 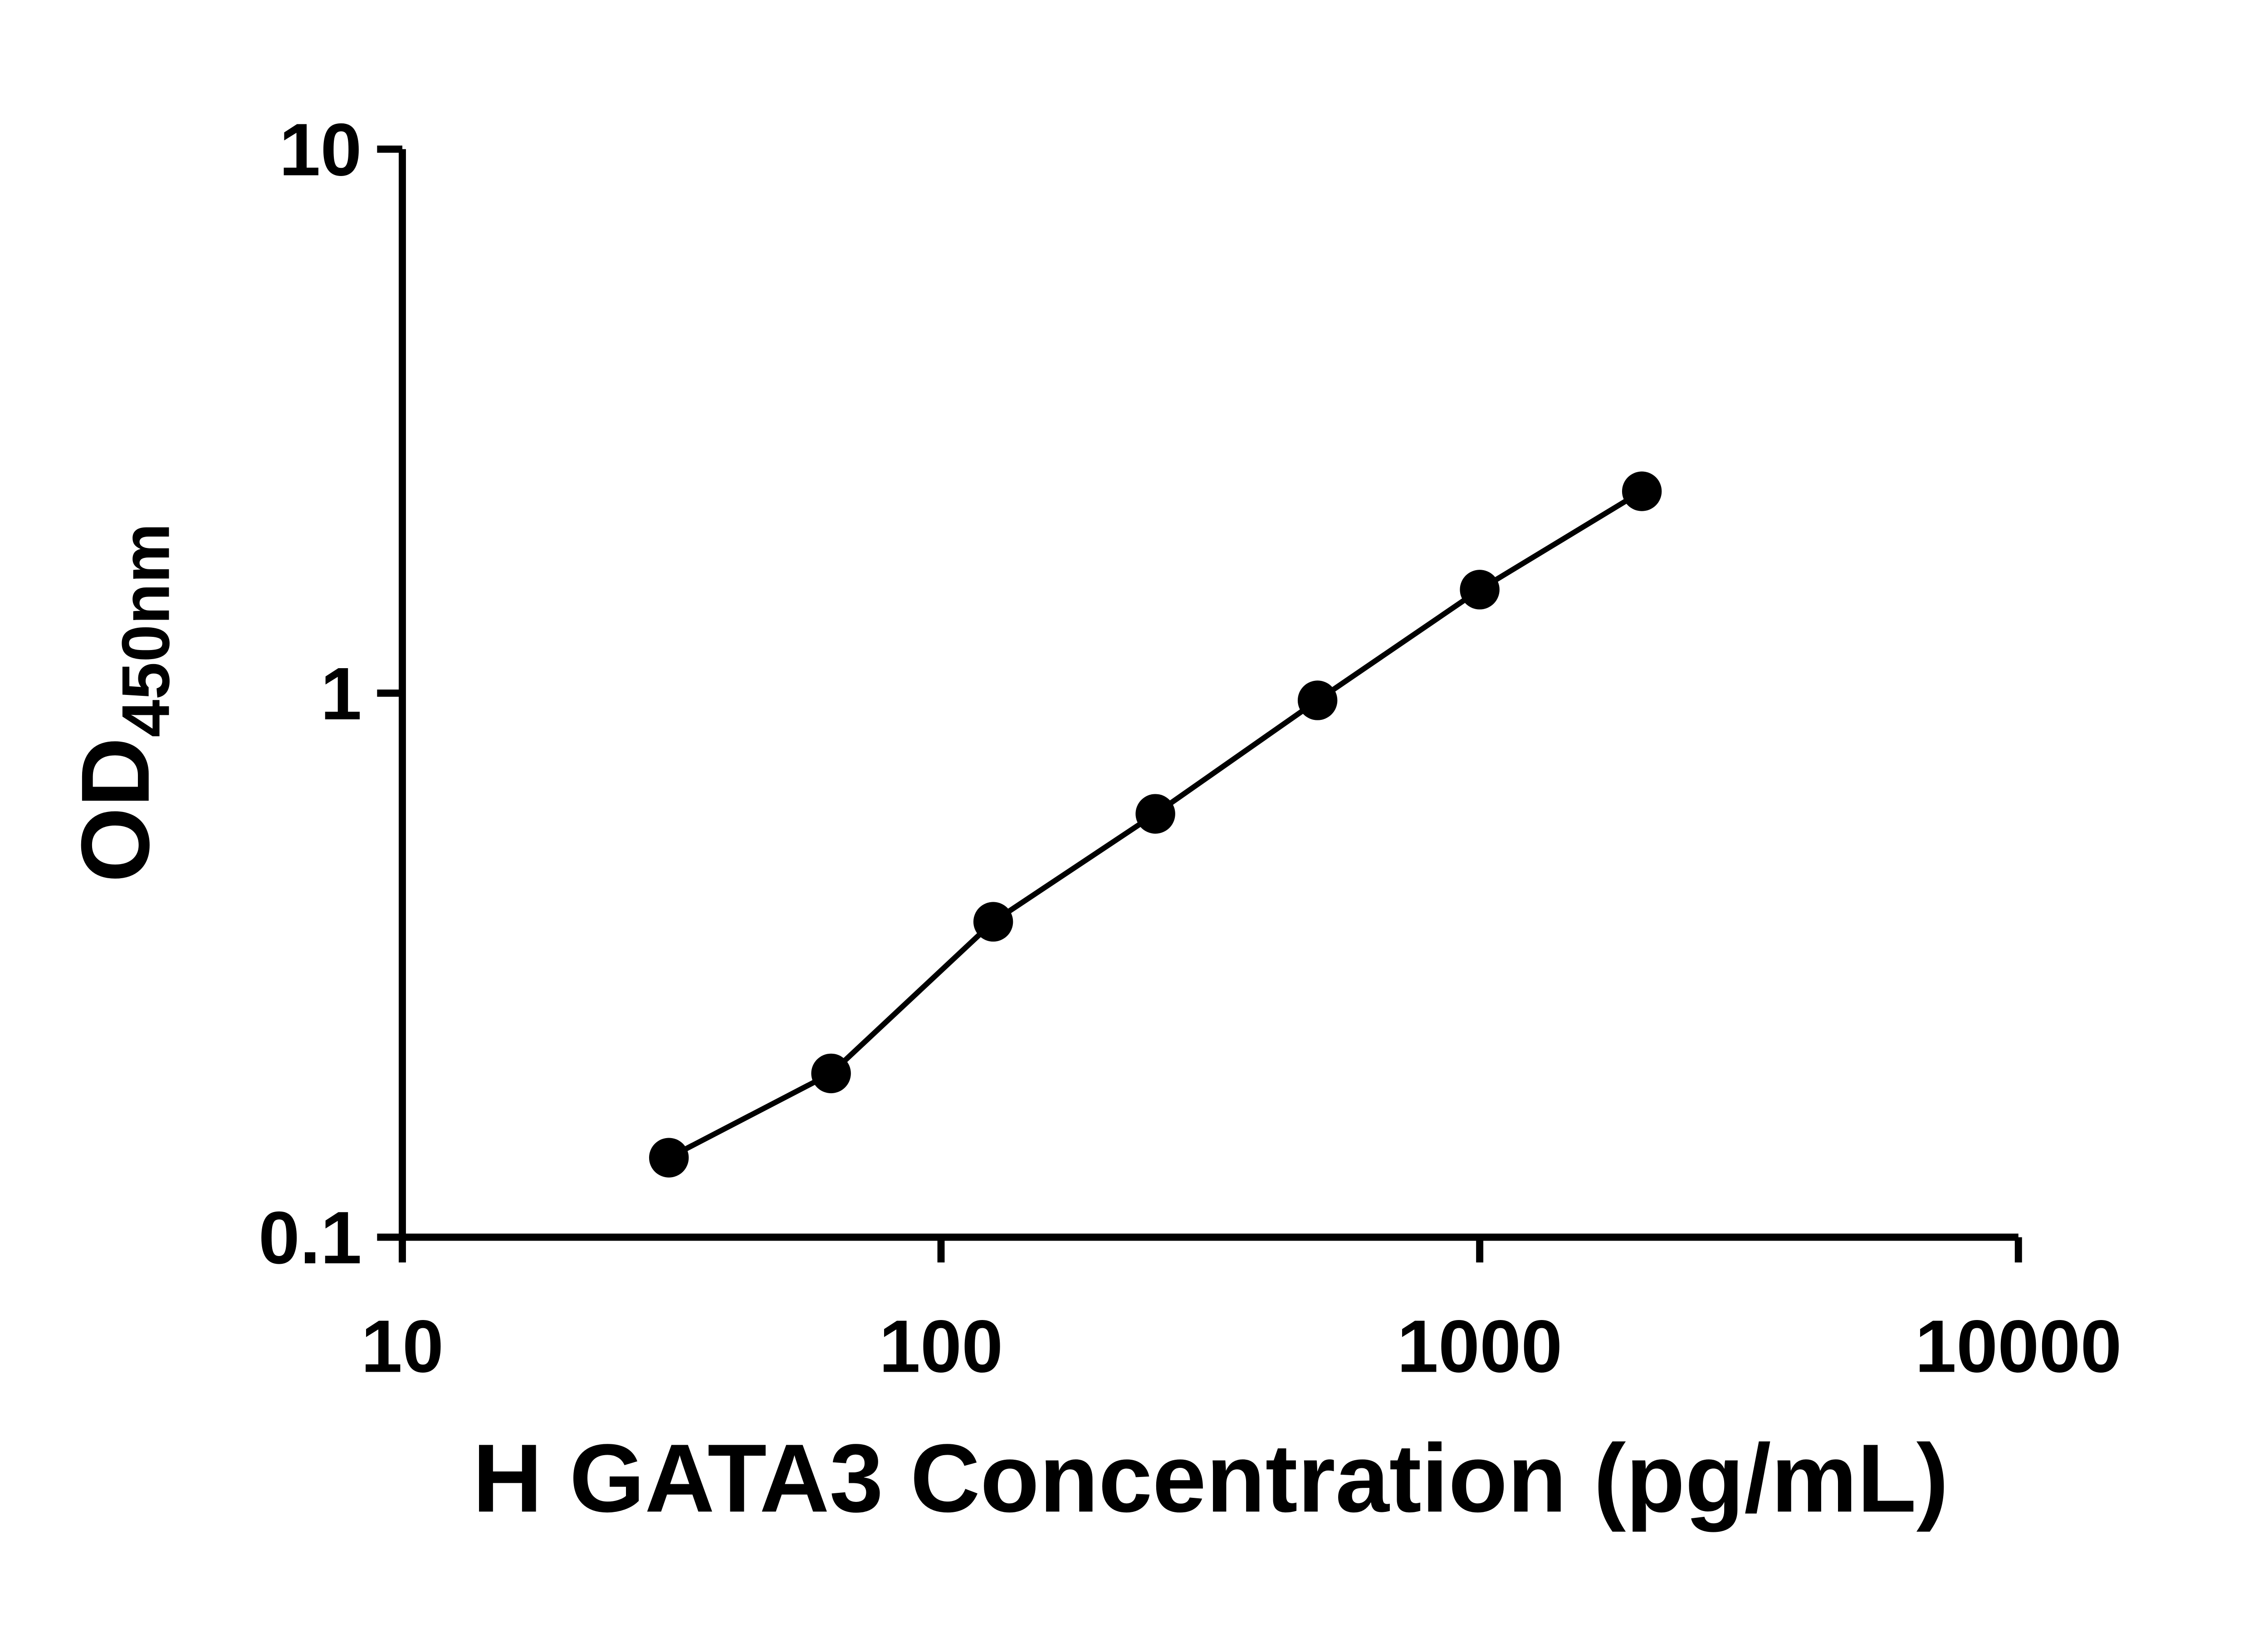 I want to click on y-tick-label: 0.1, so click(x=311, y=1237).